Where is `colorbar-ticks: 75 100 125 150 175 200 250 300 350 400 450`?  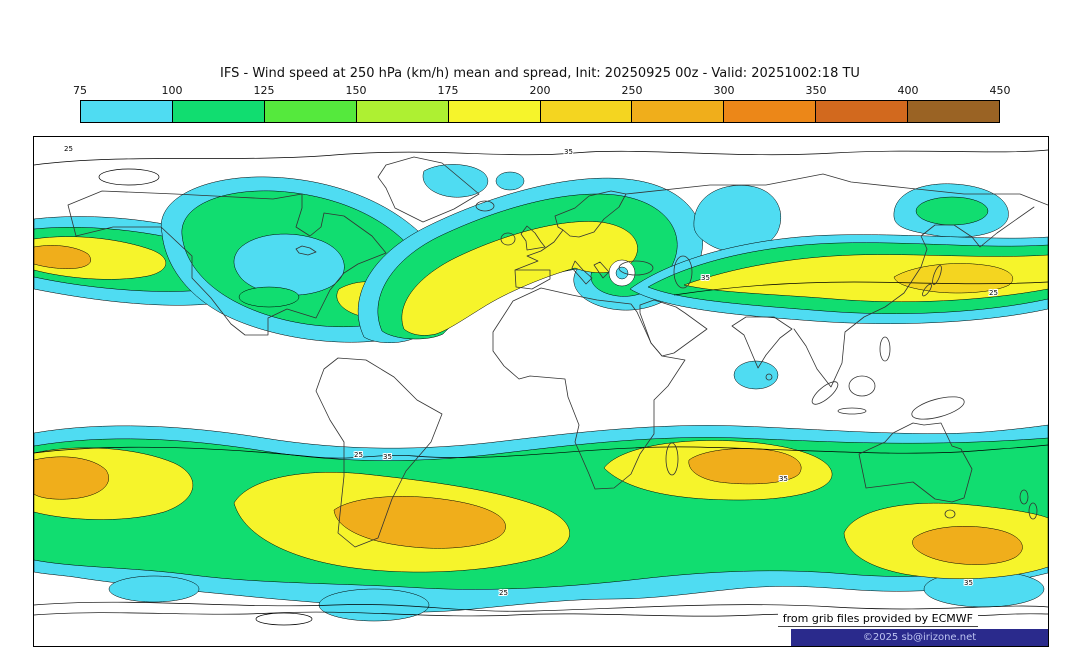
colorbar-ticks: 75 100 125 150 175 200 250 300 350 400 450 is located at coordinates (542, 90).